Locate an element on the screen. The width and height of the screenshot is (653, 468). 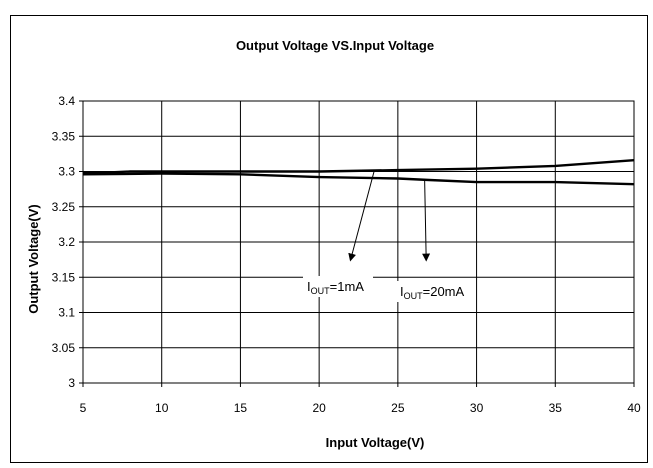
chart-title: Output Voltage VS.Input Voltage is located at coordinates (335, 45).